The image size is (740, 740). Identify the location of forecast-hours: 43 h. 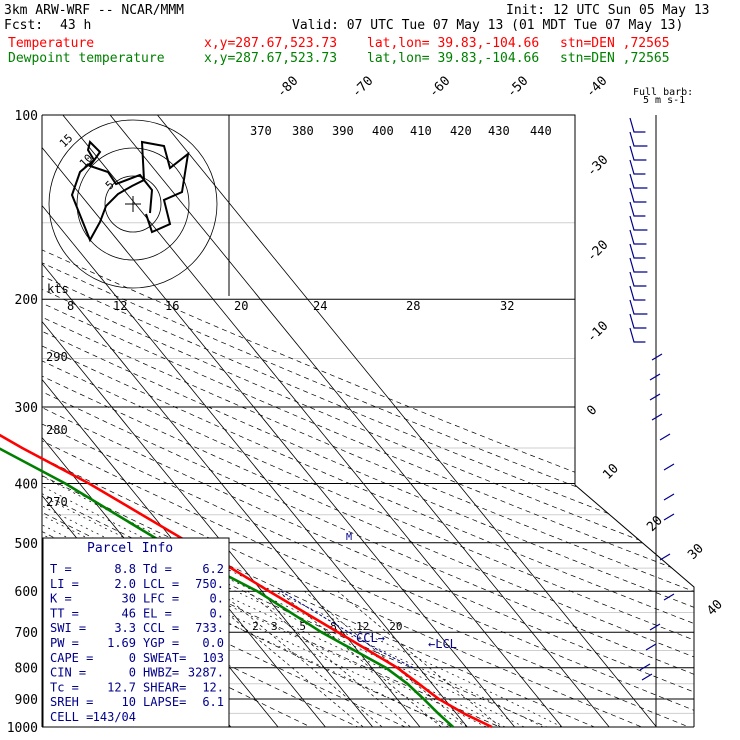
(76, 25).